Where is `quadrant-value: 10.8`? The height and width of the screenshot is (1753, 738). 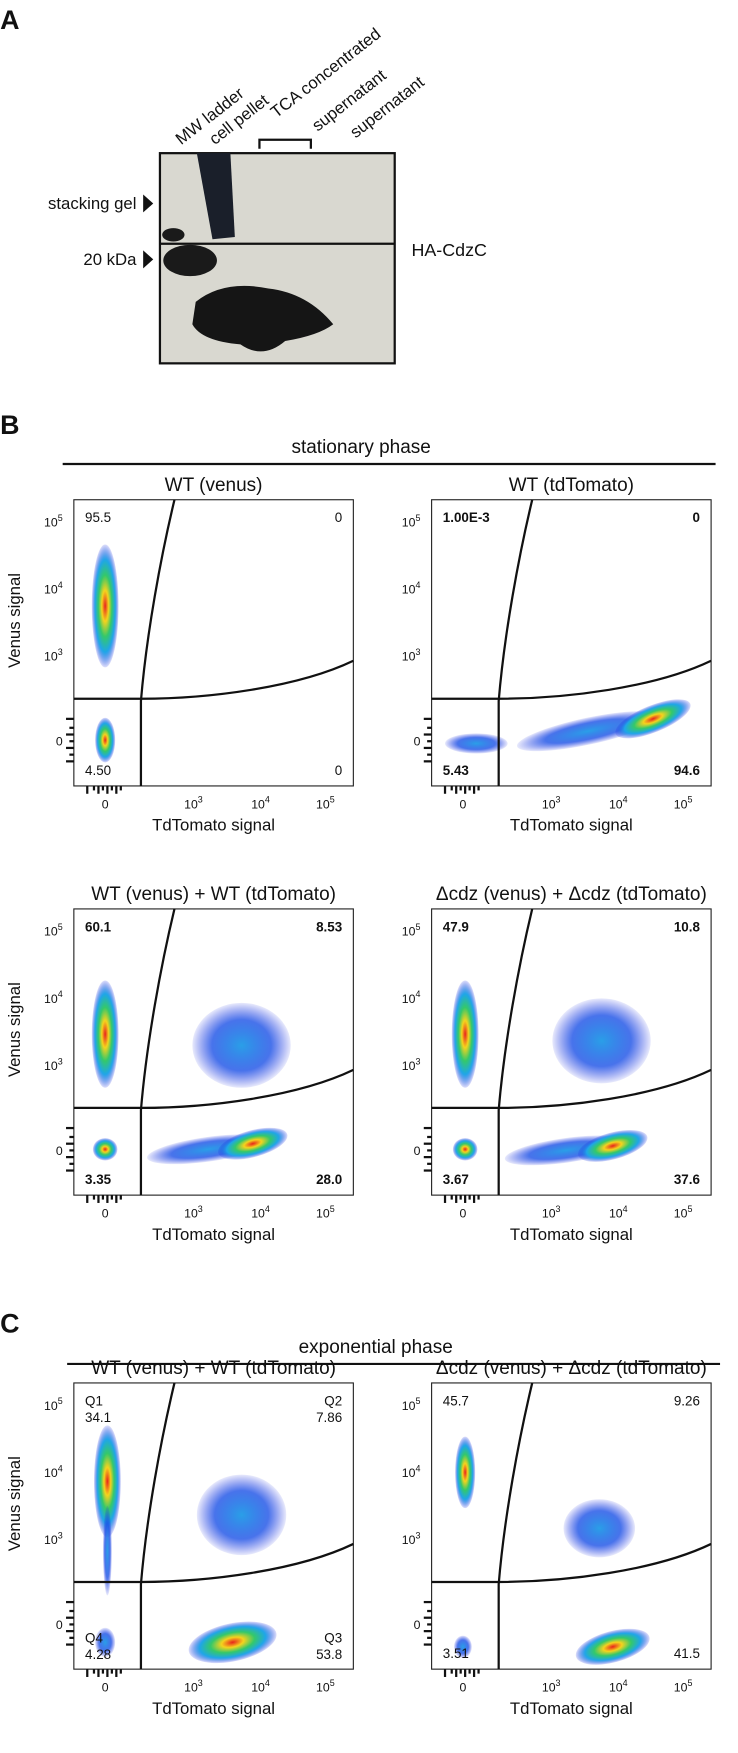
quadrant-value: 10.8 is located at coordinates (687, 926).